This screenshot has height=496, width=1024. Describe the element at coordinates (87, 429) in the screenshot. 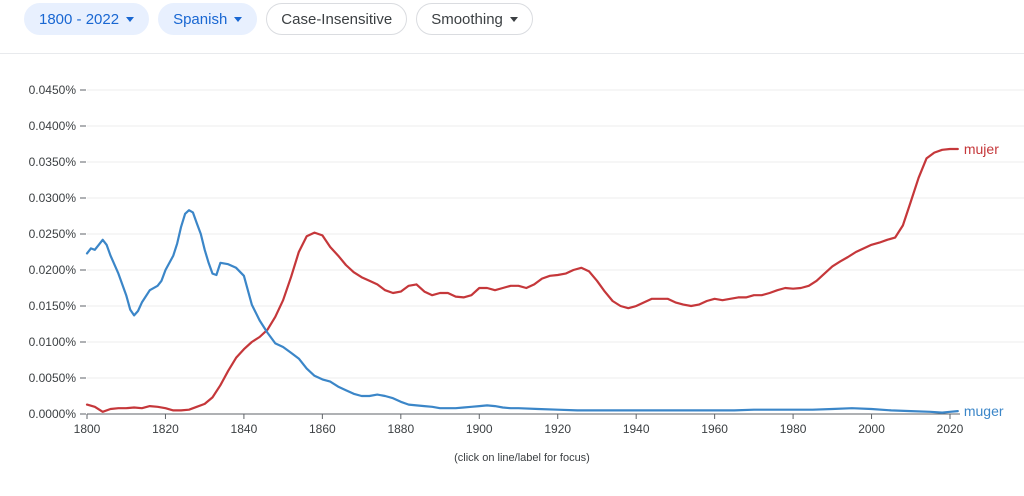

I see `x-tick-label: 1800` at that location.